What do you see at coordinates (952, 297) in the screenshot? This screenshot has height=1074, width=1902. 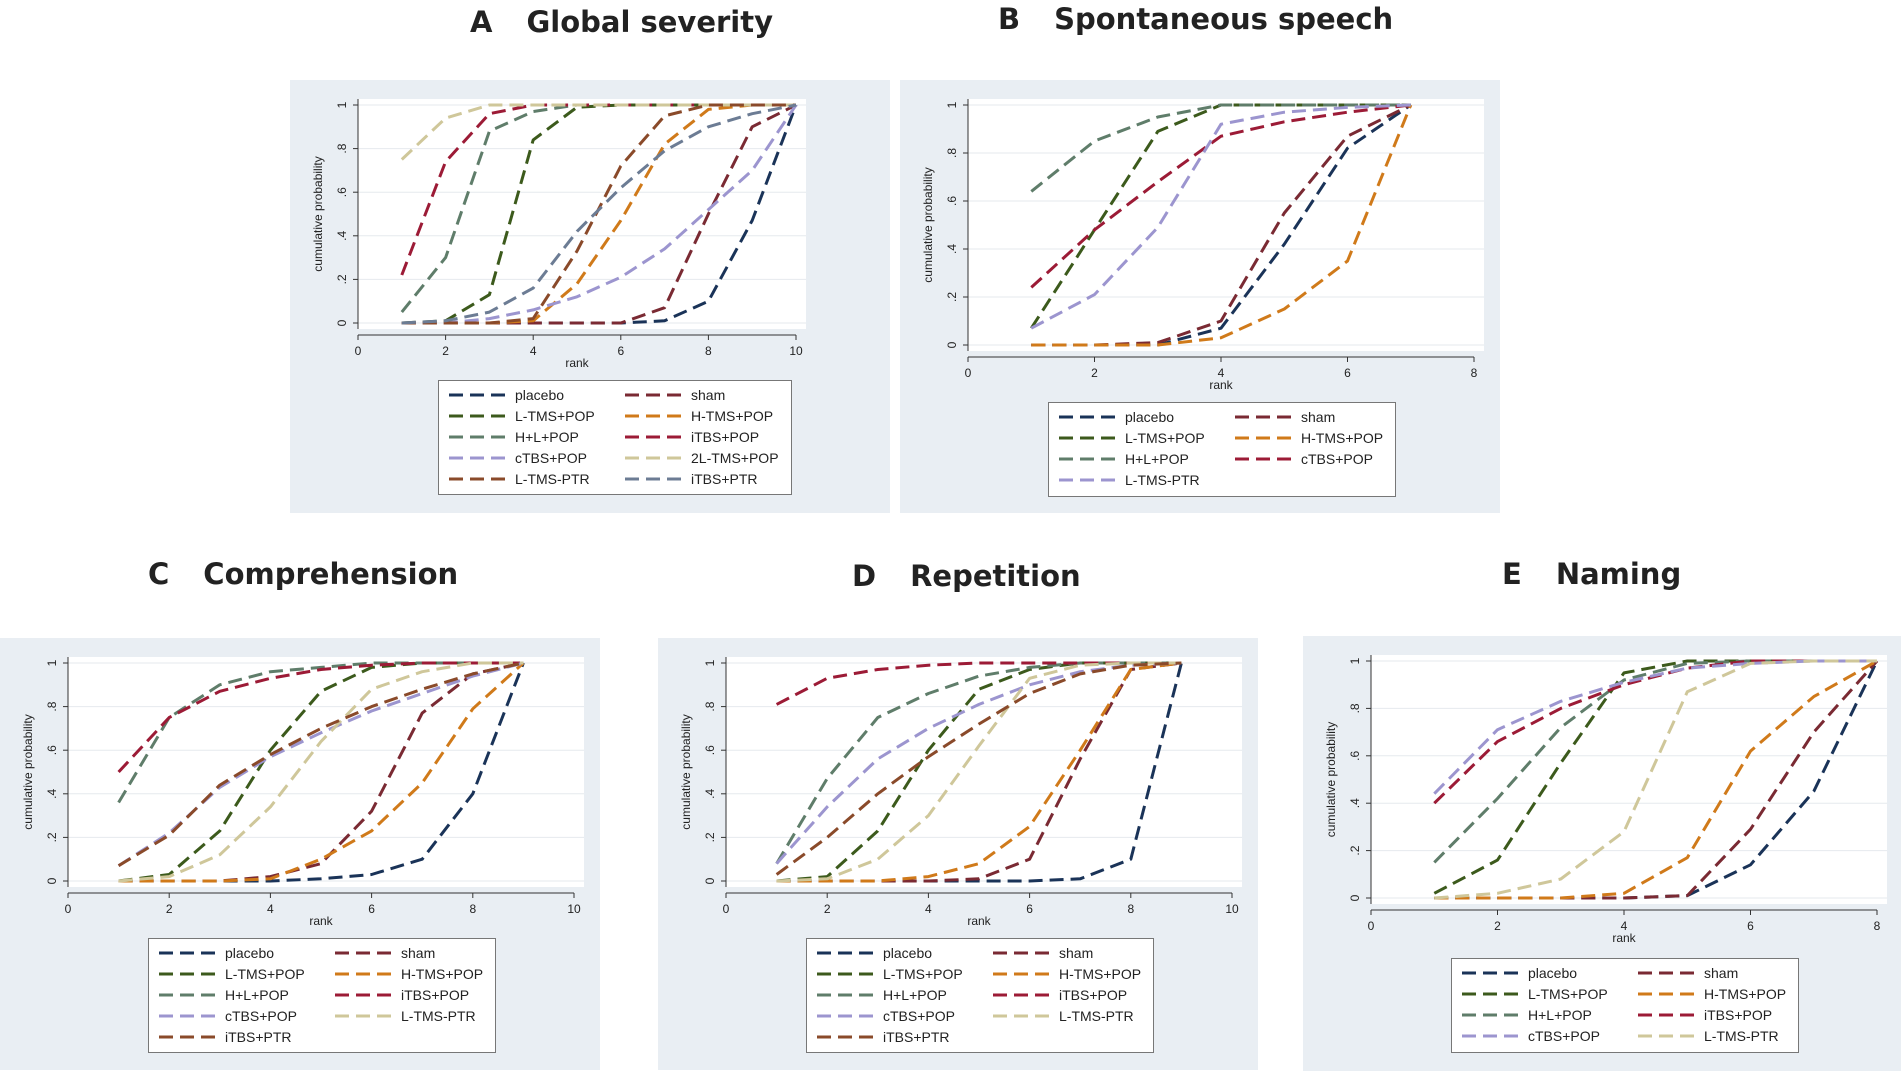 I see `y-tick-label: .2` at bounding box center [952, 297].